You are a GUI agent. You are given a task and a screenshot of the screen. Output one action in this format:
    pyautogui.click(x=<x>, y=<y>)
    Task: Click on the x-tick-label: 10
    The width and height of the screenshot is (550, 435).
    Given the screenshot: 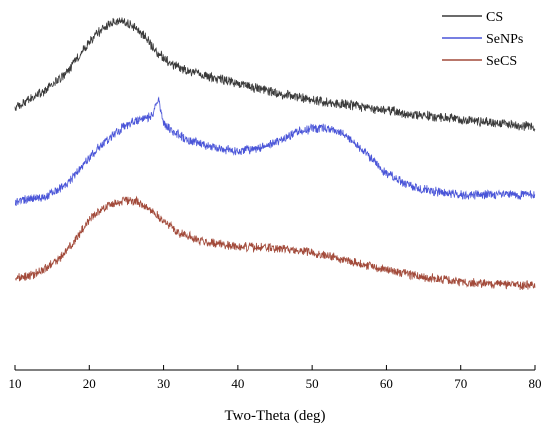 What is the action you would take?
    pyautogui.click(x=15, y=383)
    